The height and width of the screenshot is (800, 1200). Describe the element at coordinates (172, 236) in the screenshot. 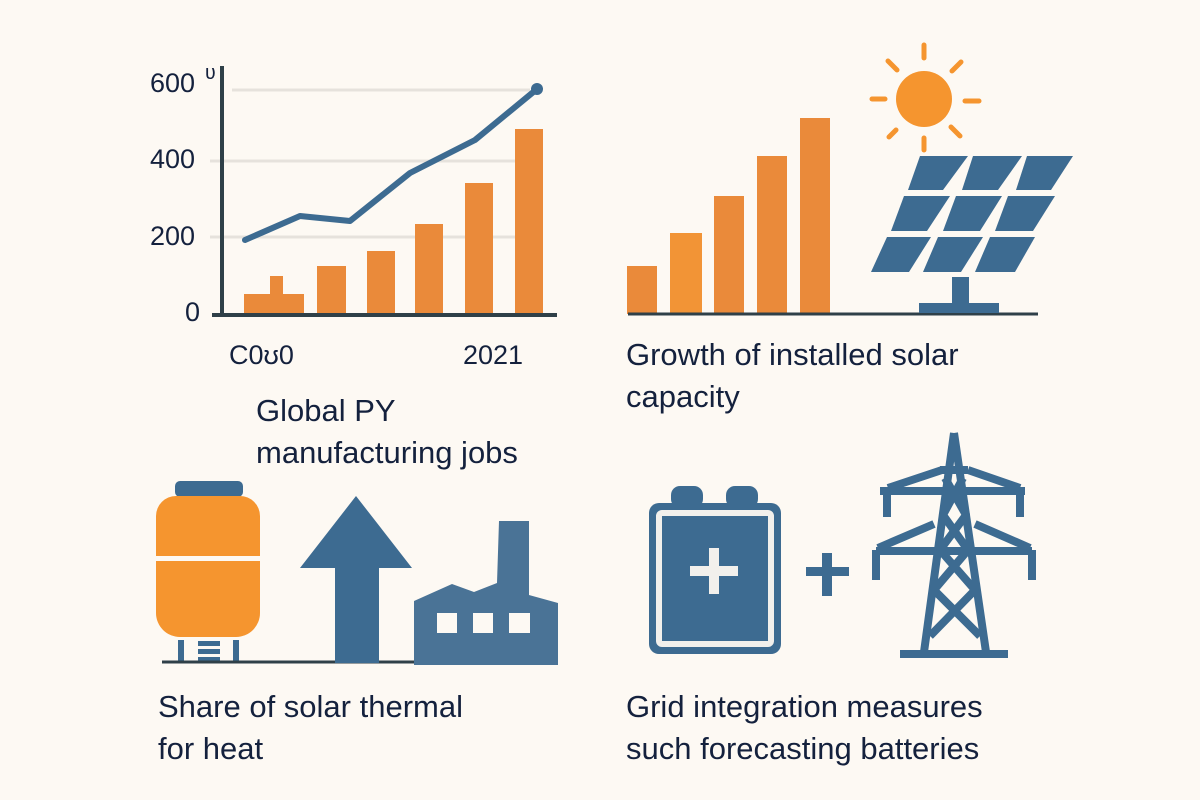

I see `y-tick-200: 200` at that location.